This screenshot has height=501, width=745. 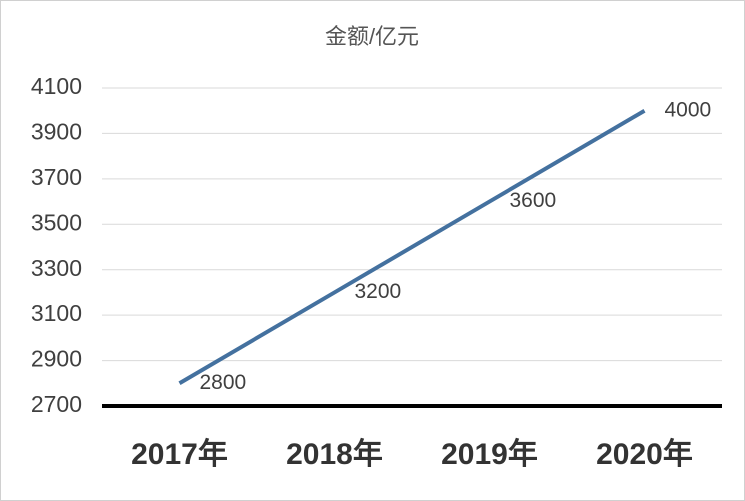 What do you see at coordinates (56, 404) in the screenshot?
I see `y-tick-label: 2700` at bounding box center [56, 404].